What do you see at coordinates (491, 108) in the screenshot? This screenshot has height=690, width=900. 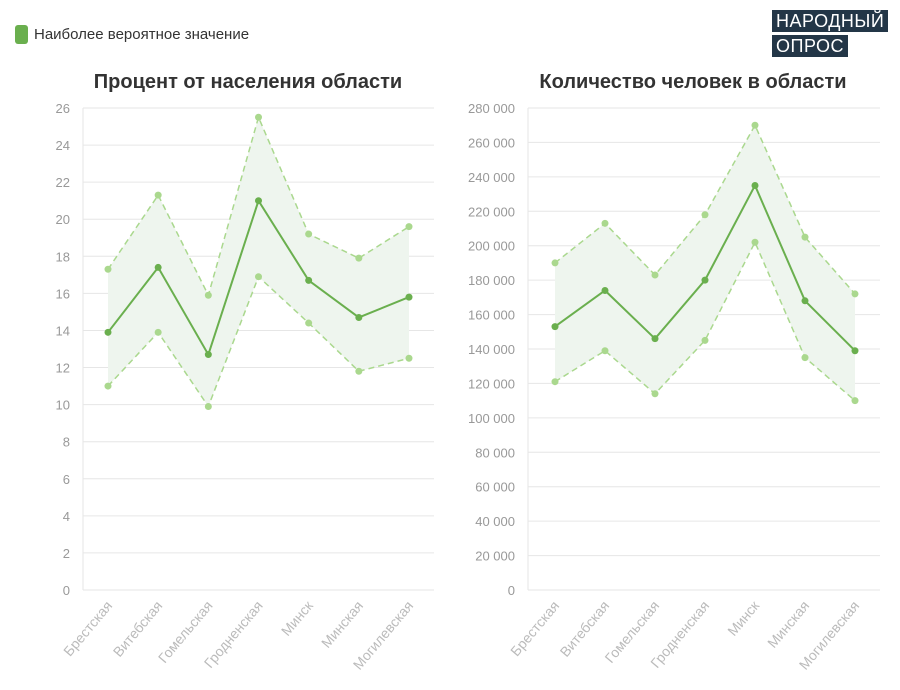 I see `y-tick-label: 280 000` at bounding box center [491, 108].